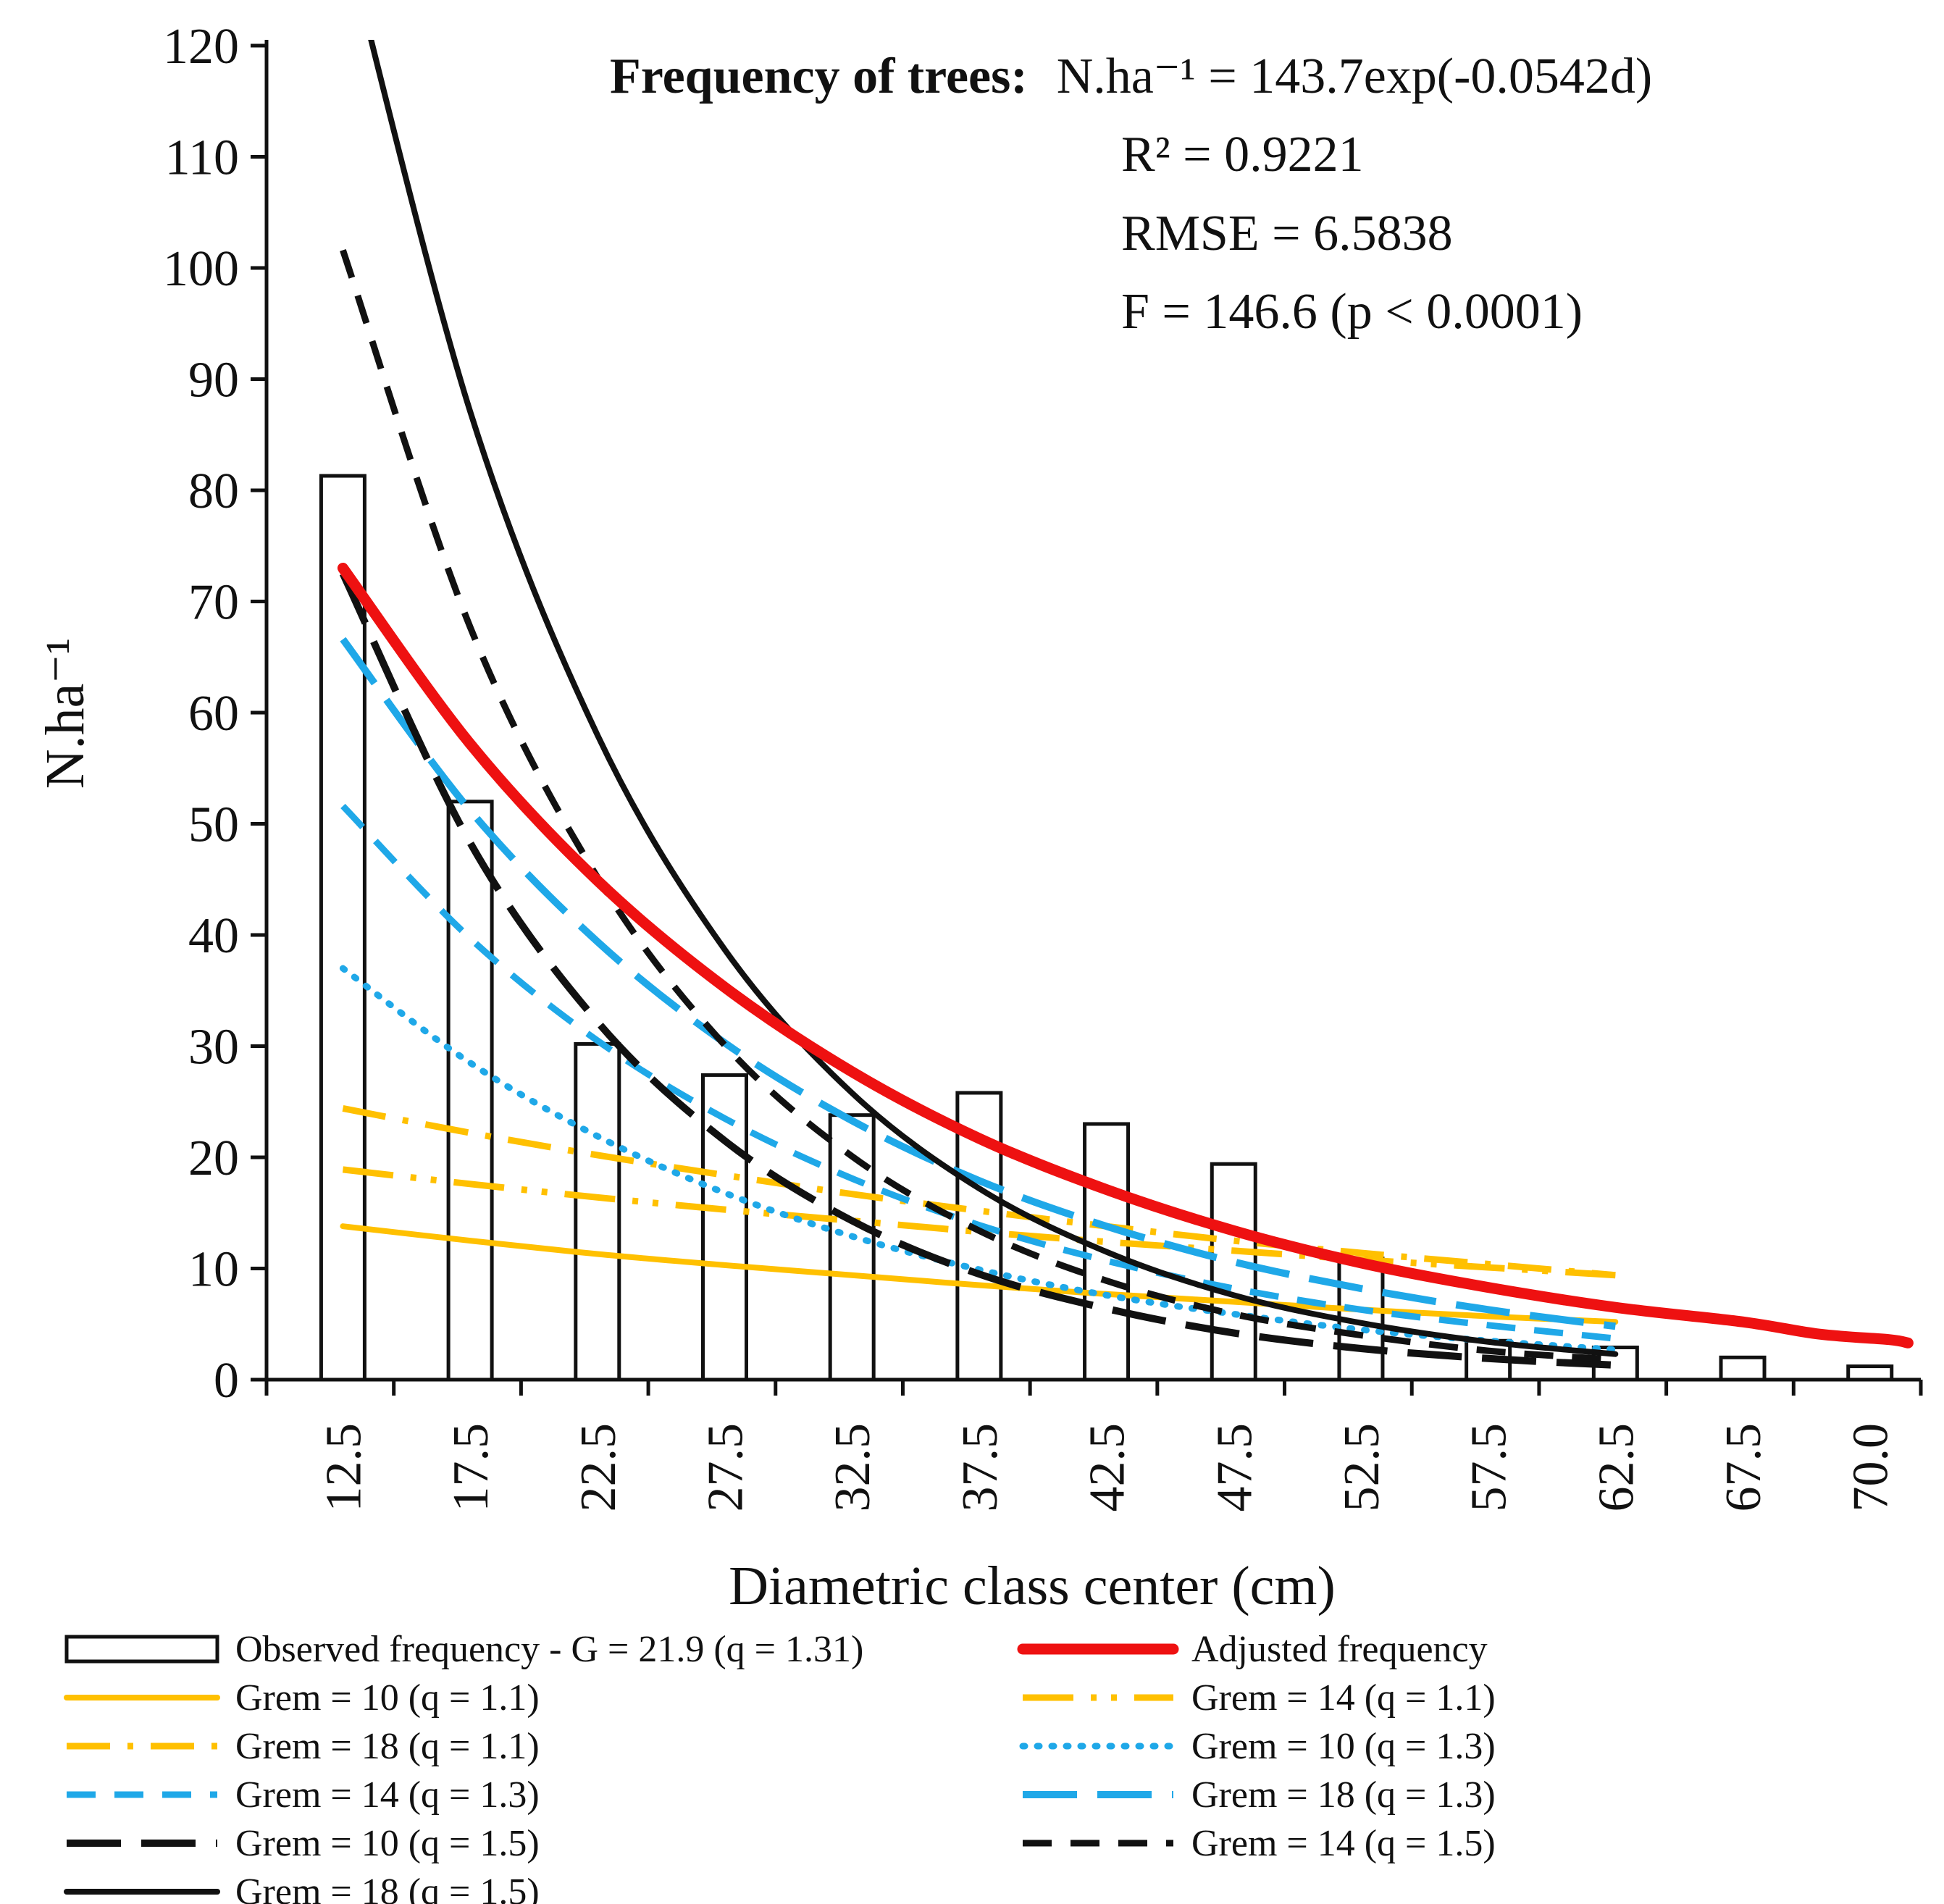 The image size is (1944, 1904). Describe the element at coordinates (1343, 1795) in the screenshot. I see `legend-label: Grem = 18 (q = 1.3)` at that location.